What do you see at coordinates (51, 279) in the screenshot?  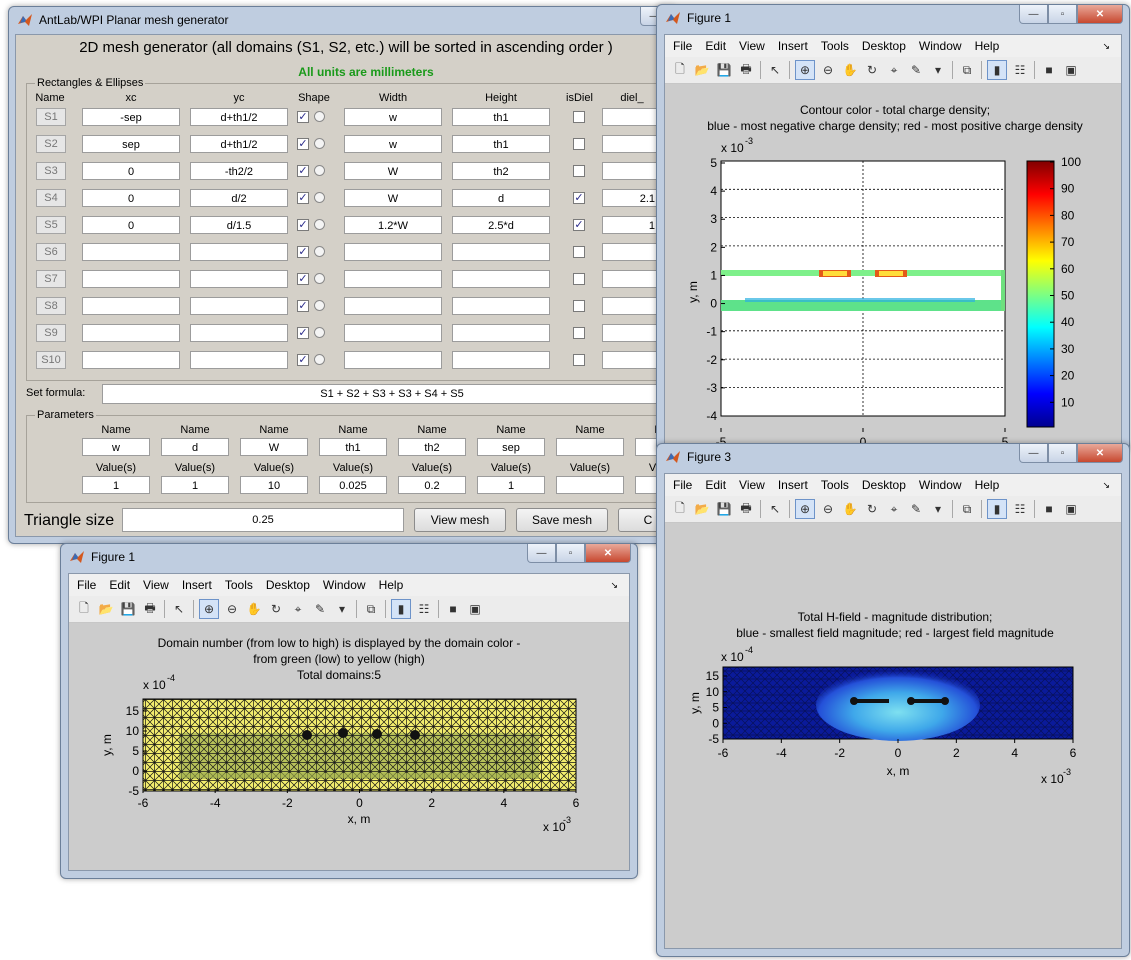 I see `shape-row-button: S7` at bounding box center [51, 279].